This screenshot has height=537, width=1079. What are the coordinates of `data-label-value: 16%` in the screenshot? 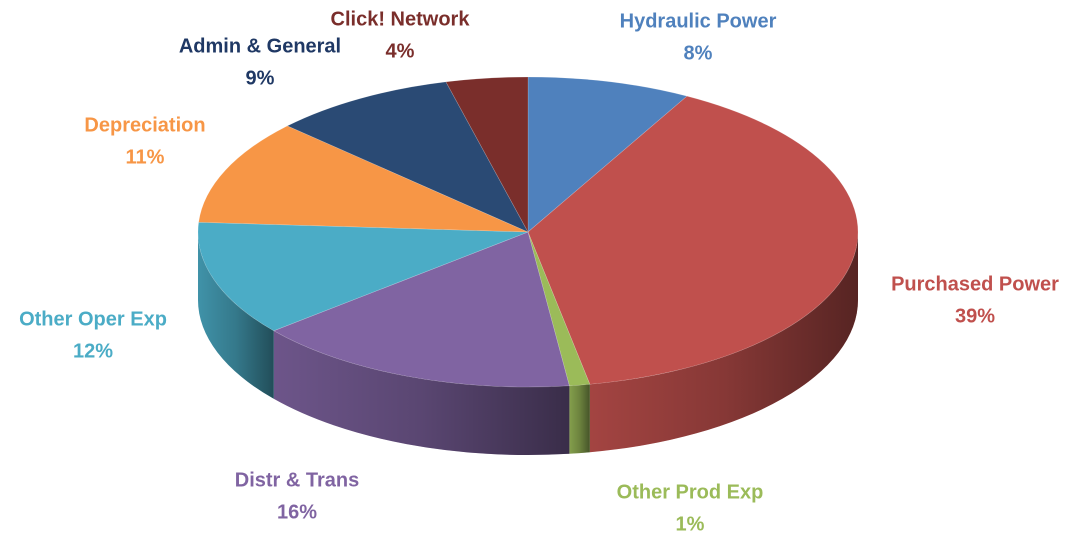 It's located at (297, 512).